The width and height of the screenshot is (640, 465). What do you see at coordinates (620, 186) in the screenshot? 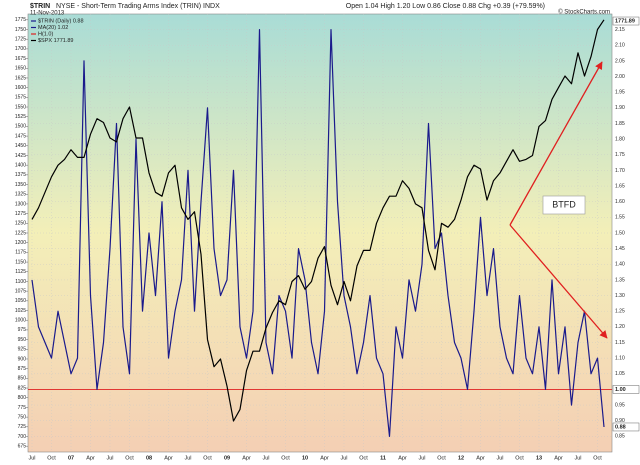
I see `y2-tick-label: 1.65` at bounding box center [620, 186].